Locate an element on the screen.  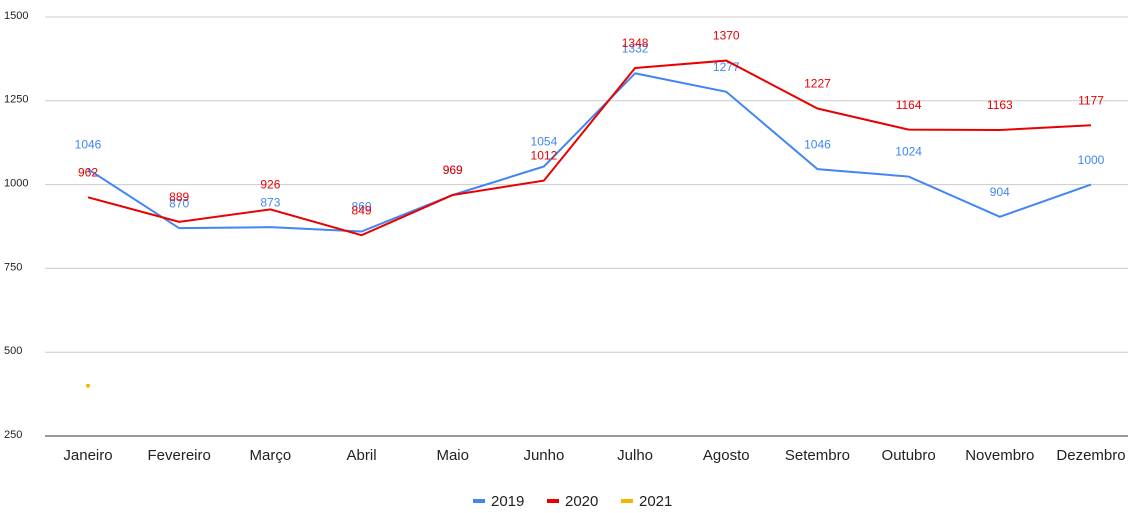
x-tick-label: Agosto is located at coordinates (726, 455).